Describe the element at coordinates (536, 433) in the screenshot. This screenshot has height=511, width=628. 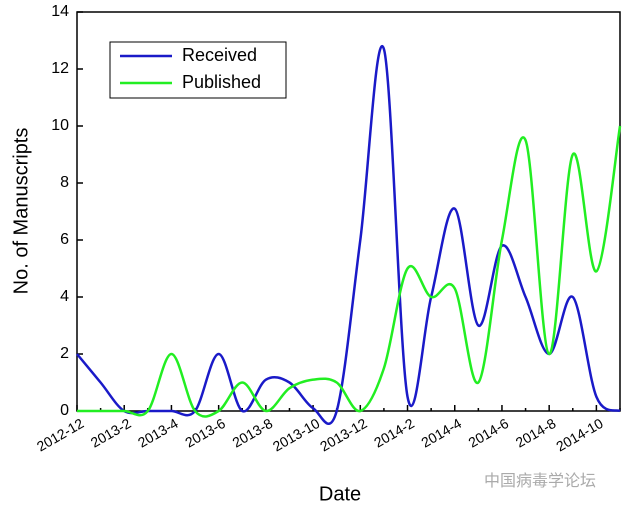
I see `x-tick-label: 2014-8` at that location.